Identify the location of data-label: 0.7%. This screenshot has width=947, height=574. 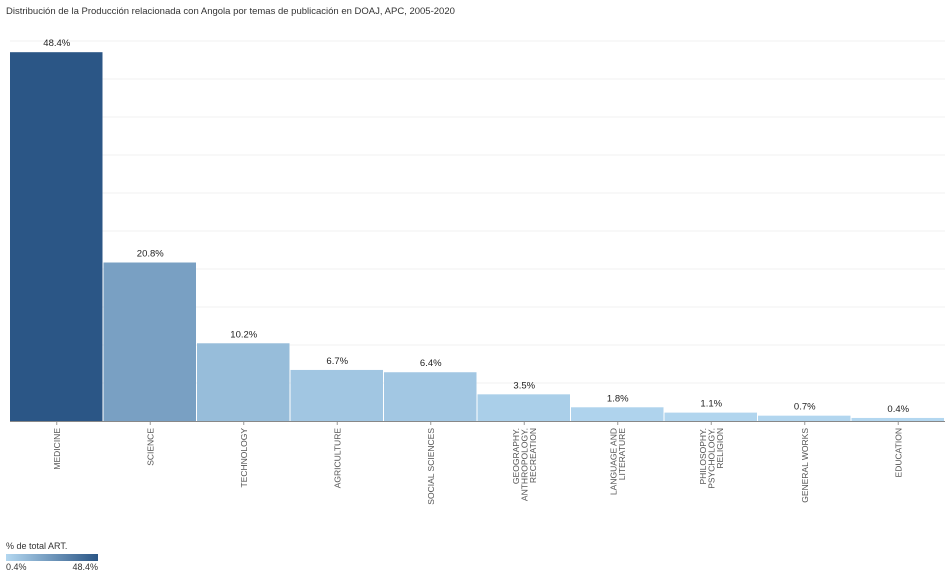
(805, 407).